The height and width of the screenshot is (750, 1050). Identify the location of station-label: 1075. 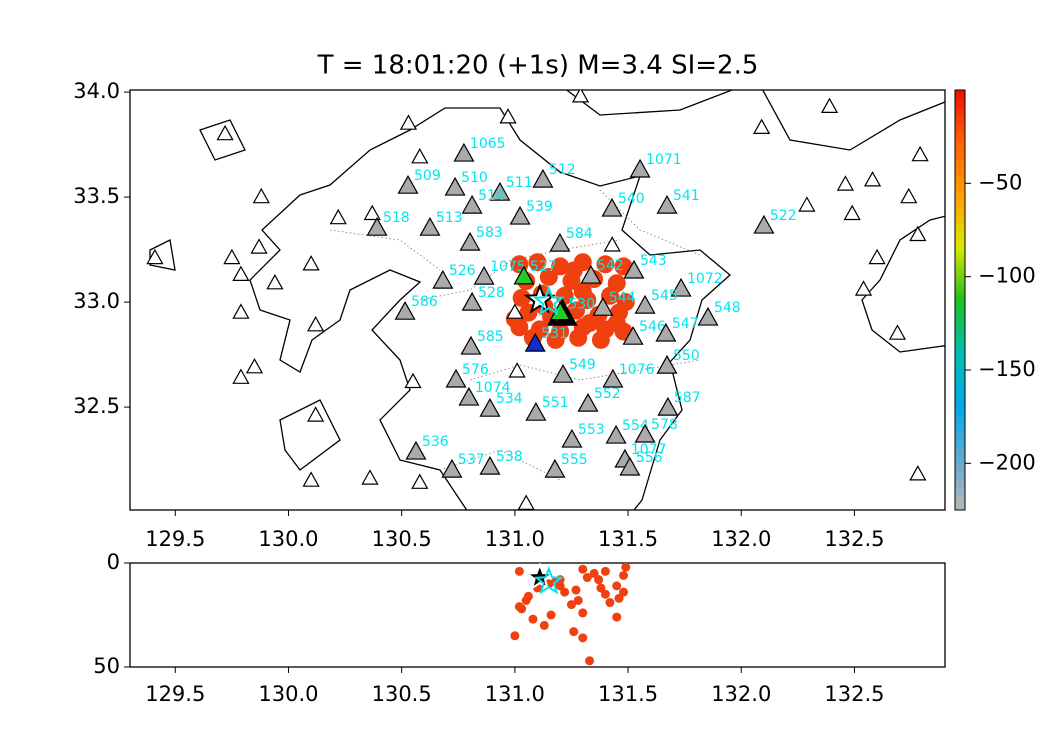
(508, 267).